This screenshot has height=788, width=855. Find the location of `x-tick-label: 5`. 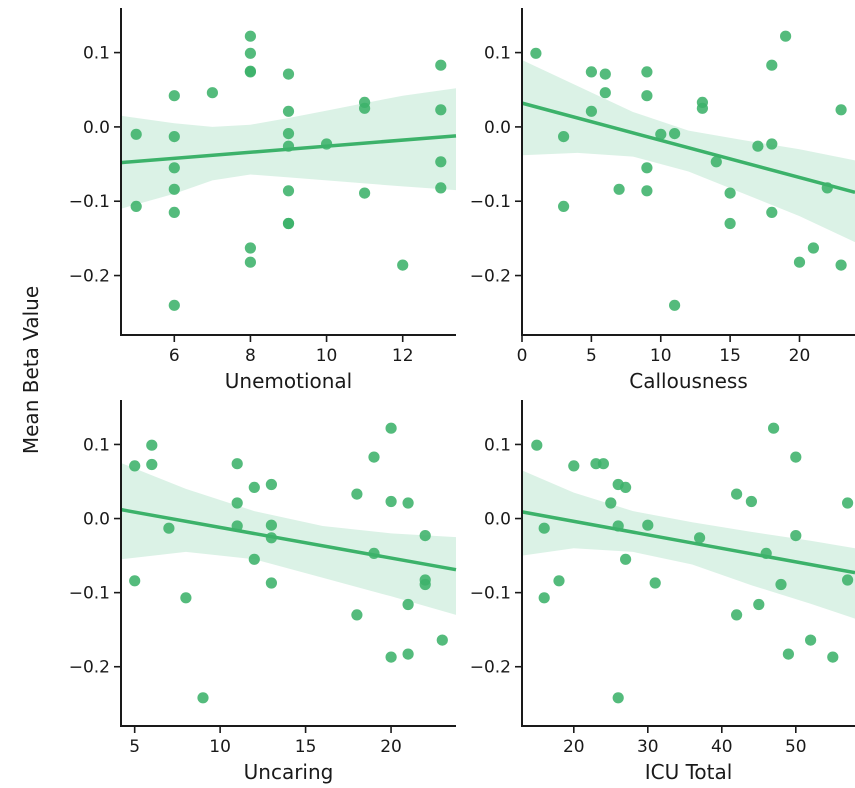

x-tick-label: 5 is located at coordinates (591, 356).